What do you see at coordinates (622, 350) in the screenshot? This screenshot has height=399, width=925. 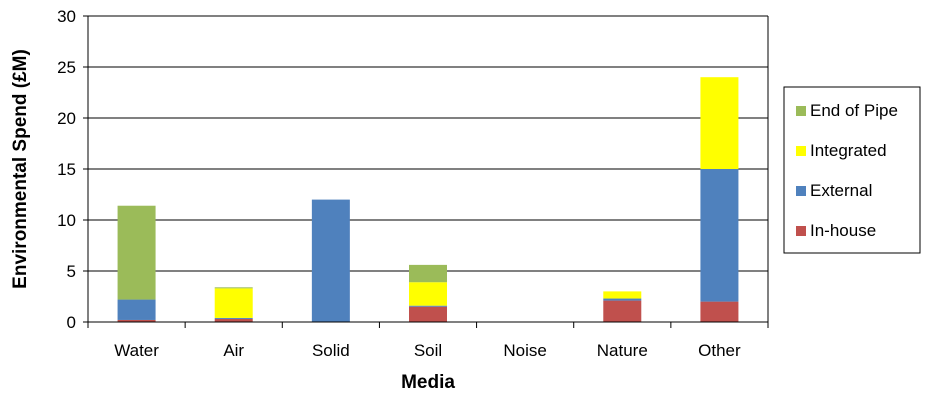 I see `x-tick-label: Nature` at bounding box center [622, 350].